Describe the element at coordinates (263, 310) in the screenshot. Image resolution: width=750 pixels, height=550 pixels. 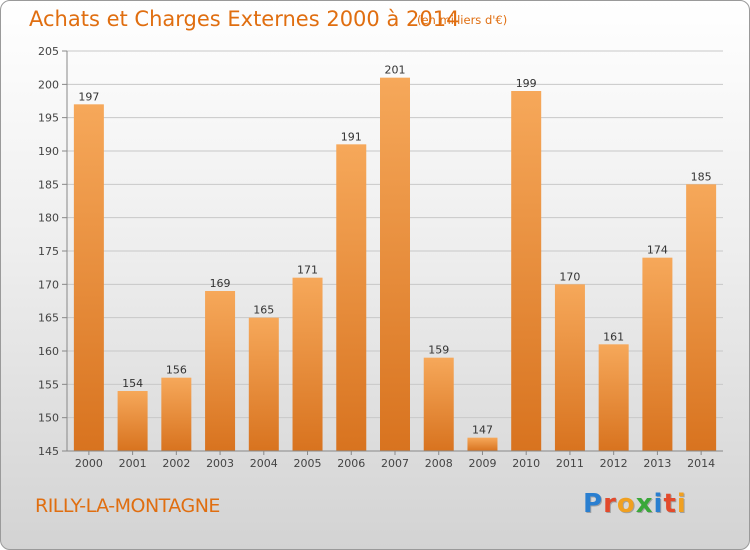
I see `data-label: 165` at that location.